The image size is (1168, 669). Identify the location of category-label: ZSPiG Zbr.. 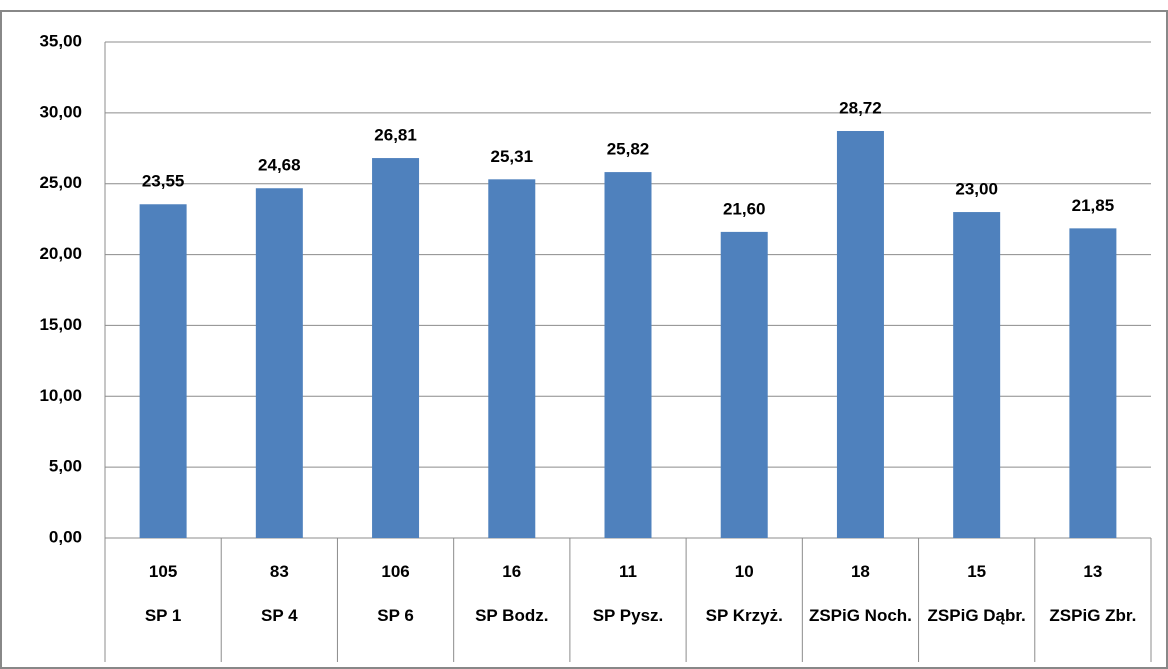
(1093, 615).